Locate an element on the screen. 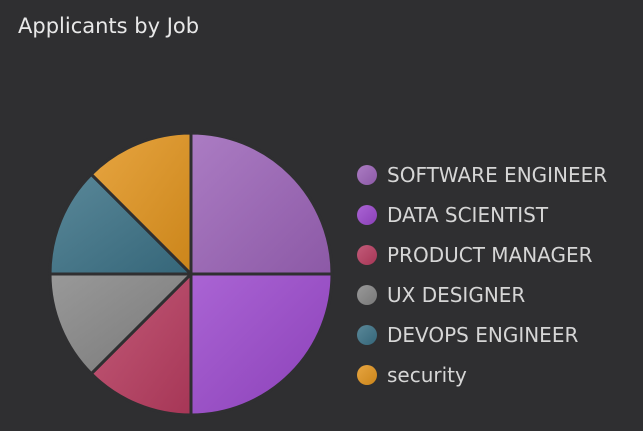  legend-item-software-engineer: SOFTWARE ENGINEER is located at coordinates (482, 175).